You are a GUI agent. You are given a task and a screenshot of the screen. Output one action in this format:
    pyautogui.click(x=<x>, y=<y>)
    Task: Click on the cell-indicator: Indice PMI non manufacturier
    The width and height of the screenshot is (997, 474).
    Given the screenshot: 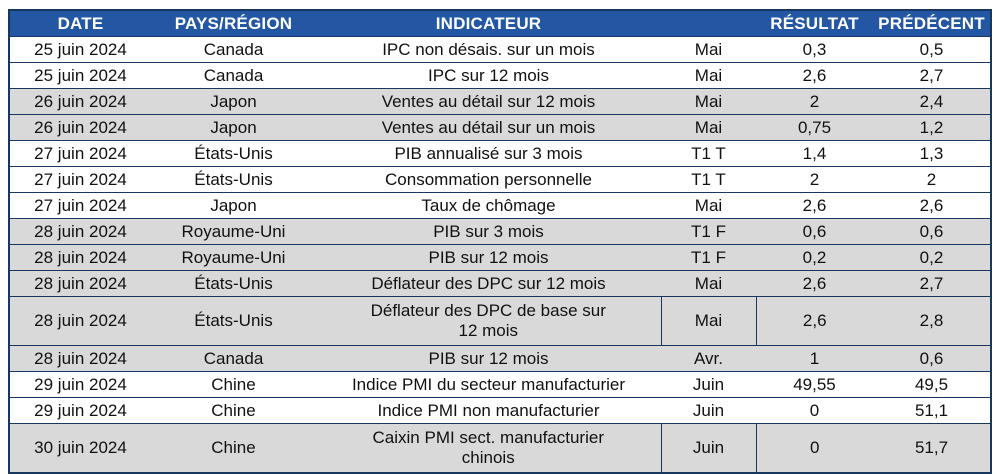 What is the action you would take?
    pyautogui.click(x=488, y=410)
    